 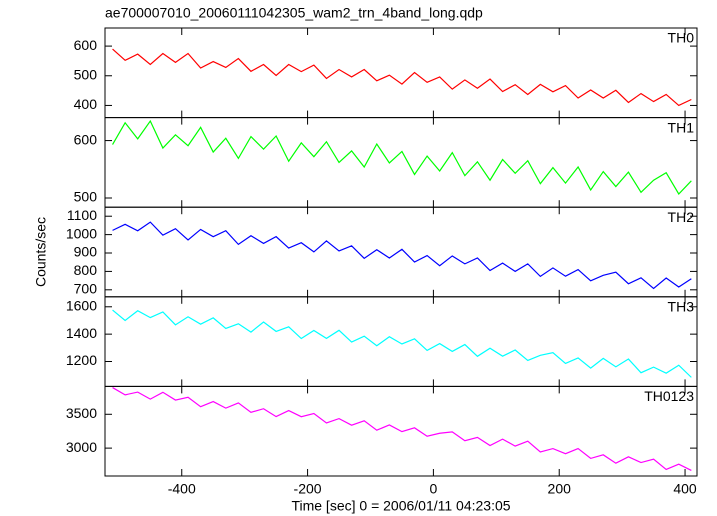 I want to click on panel-label: TH0123, so click(x=669, y=396).